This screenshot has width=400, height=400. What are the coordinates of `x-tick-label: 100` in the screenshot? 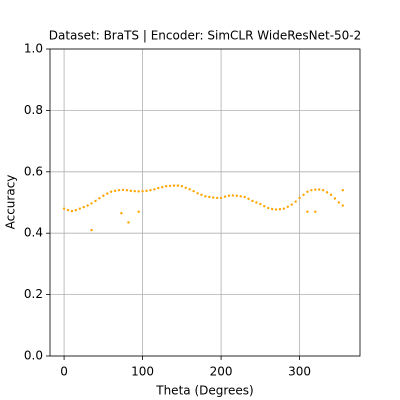 It's located at (142, 372).